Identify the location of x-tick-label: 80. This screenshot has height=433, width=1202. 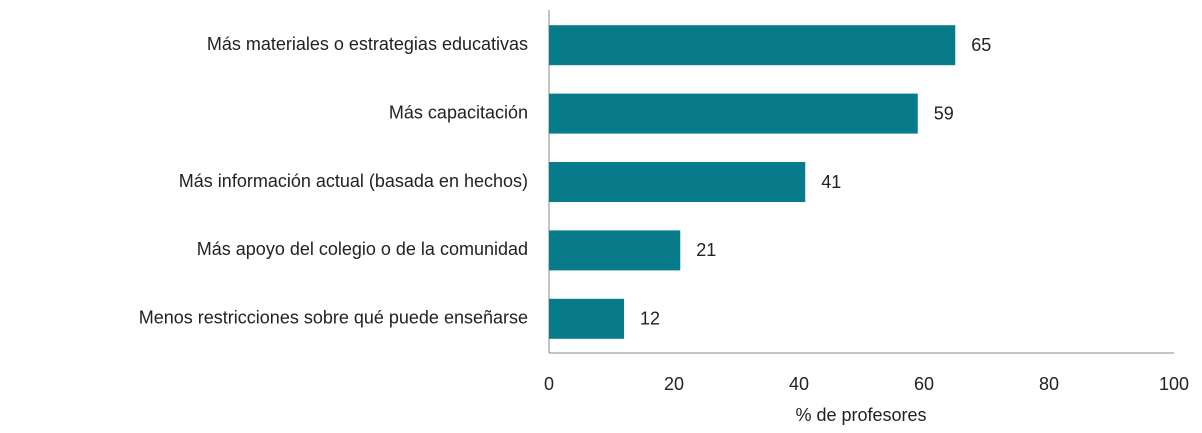
(1049, 384).